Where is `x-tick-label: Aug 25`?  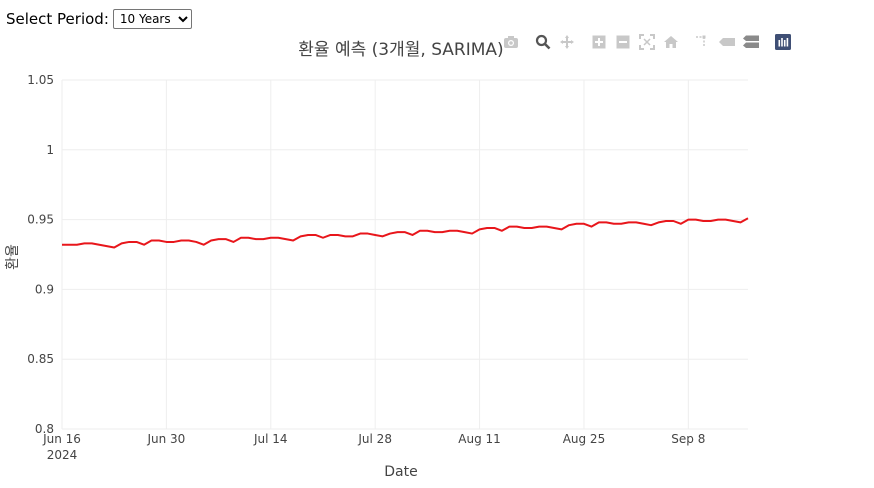
x-tick-label: Aug 25 is located at coordinates (584, 439).